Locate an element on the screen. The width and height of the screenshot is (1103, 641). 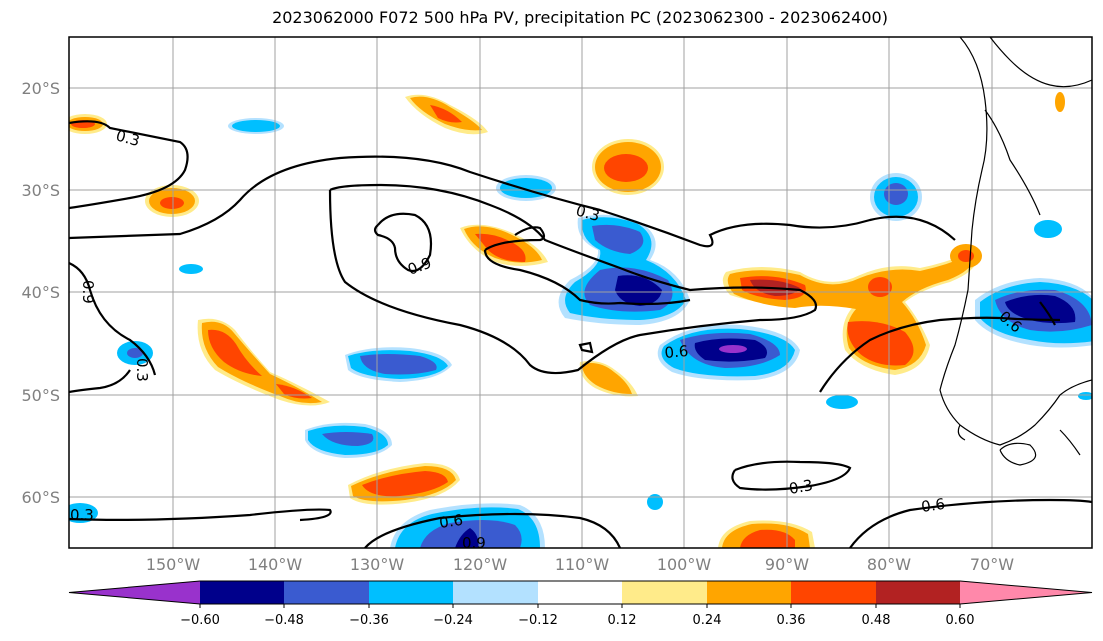
colorbar-tick-label: −0.60 is located at coordinates (200, 620).